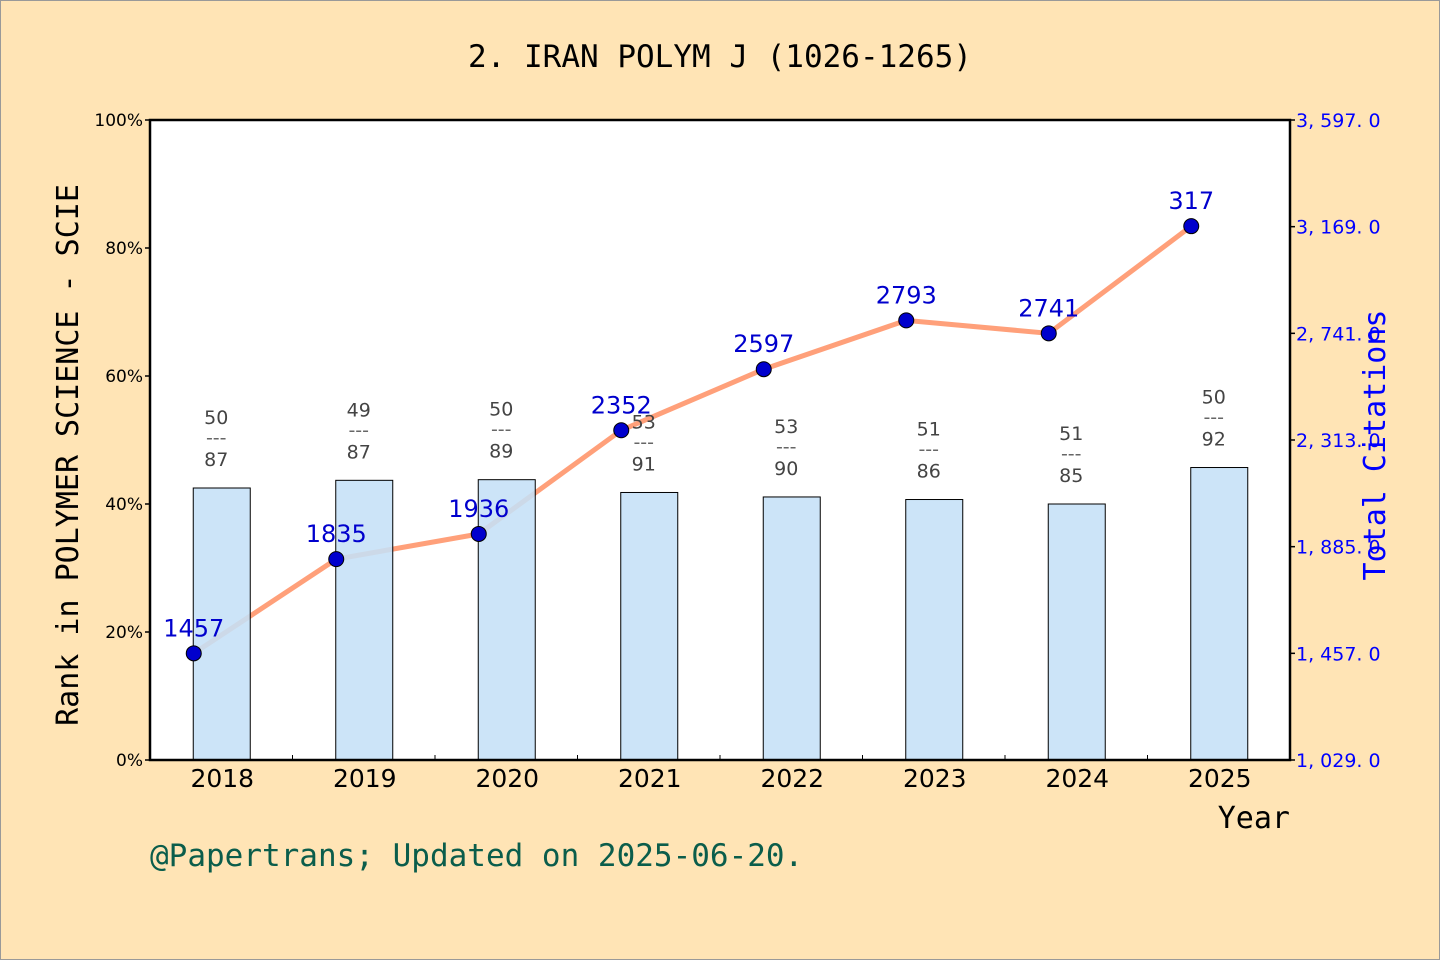 The image size is (1440, 960). Describe the element at coordinates (1338, 654) in the screenshot. I see `y2-tick-label: 1, 457. 0` at that location.